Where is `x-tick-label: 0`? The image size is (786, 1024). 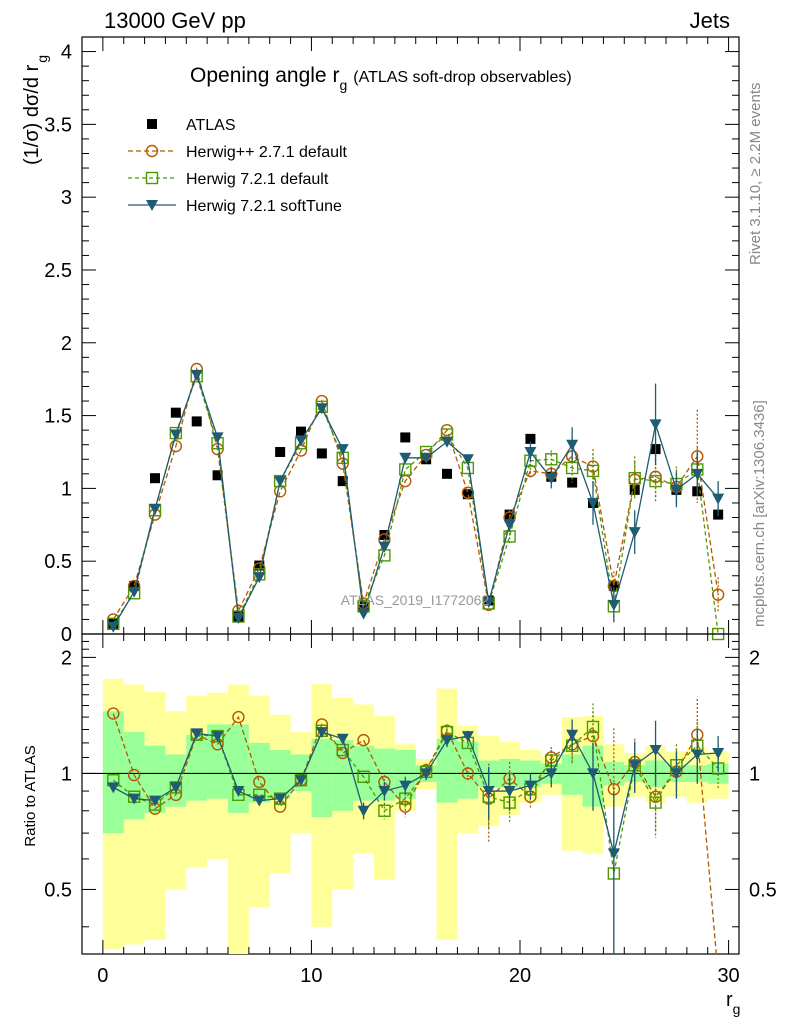 x-tick-label: 0 is located at coordinates (102, 976).